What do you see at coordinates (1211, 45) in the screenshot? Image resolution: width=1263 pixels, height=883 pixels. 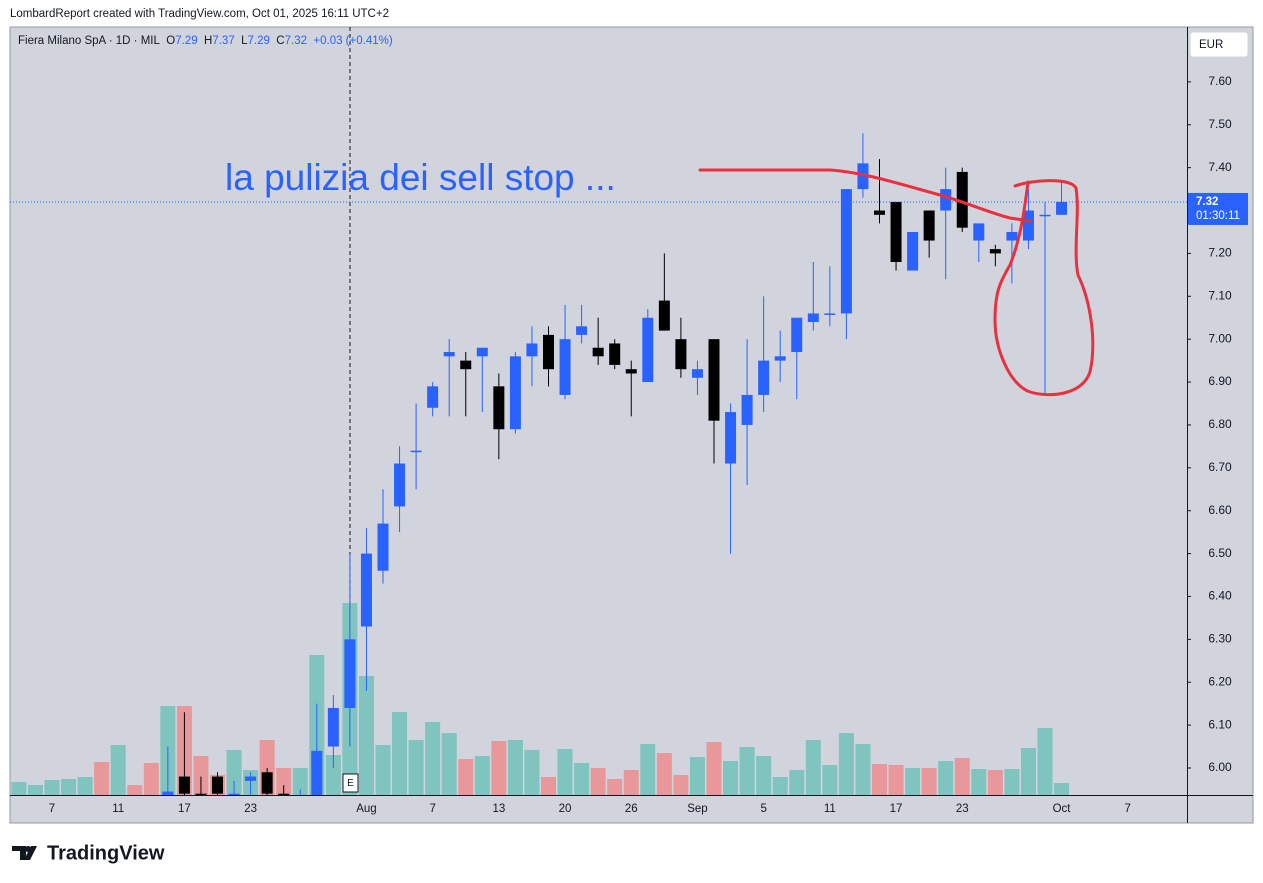 I see `currency: EUR` at bounding box center [1211, 45].